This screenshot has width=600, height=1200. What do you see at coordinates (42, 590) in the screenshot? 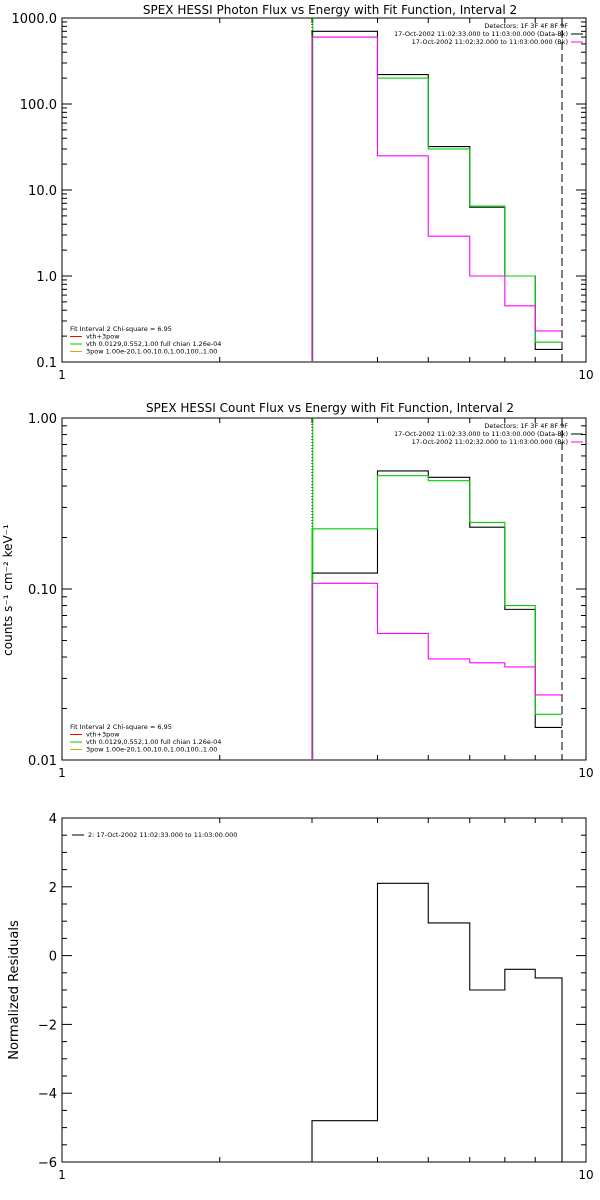
I see `y-tick-label: 0.10` at bounding box center [42, 590].